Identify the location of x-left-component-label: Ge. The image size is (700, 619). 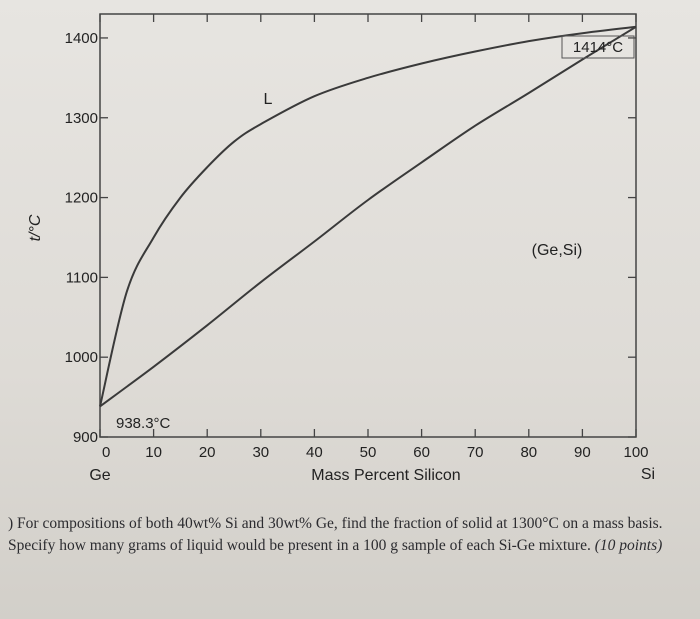
(99, 475).